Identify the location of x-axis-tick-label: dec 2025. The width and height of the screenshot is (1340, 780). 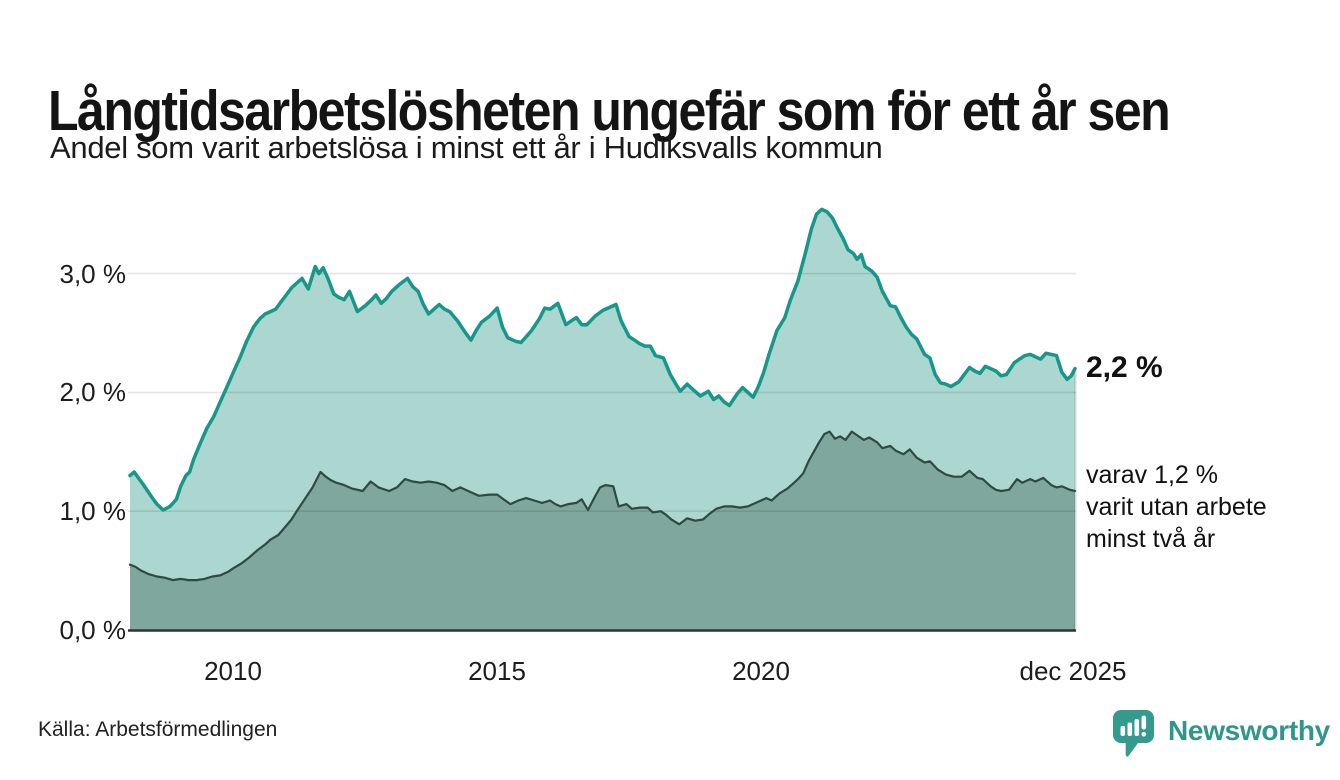
(1073, 671).